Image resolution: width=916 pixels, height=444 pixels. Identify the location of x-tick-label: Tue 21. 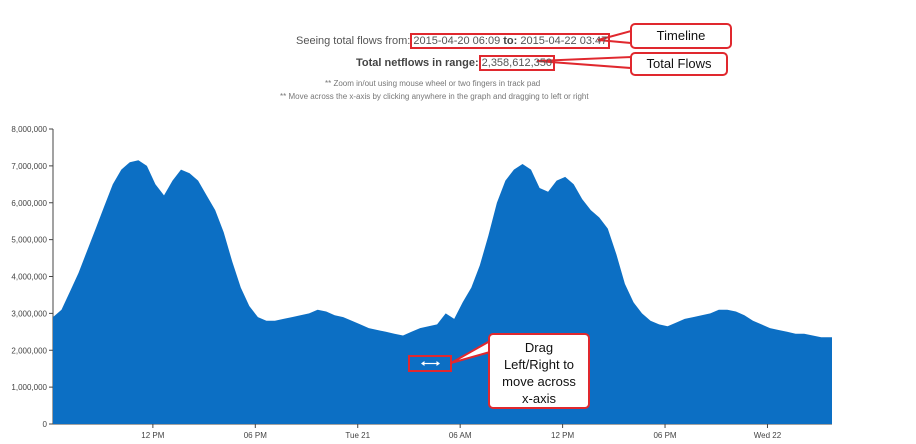
(357, 435).